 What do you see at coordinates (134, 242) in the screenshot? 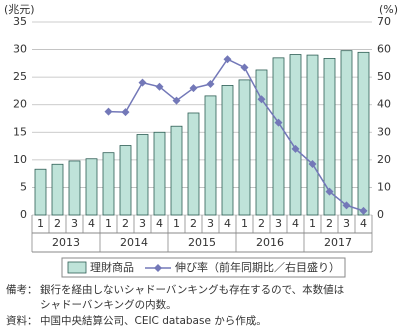
I see `year-label: 2014` at bounding box center [134, 242].